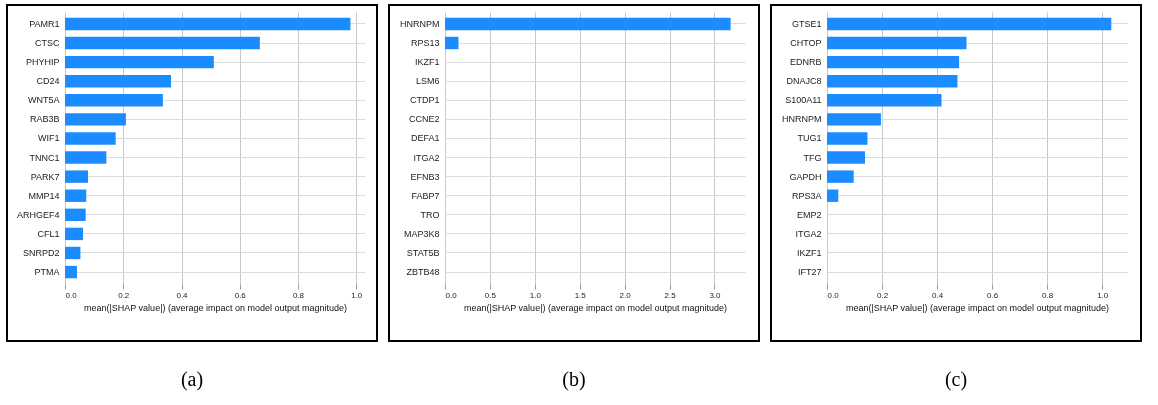  What do you see at coordinates (46, 272) in the screenshot?
I see `y-tick-label: PTMA` at bounding box center [46, 272].